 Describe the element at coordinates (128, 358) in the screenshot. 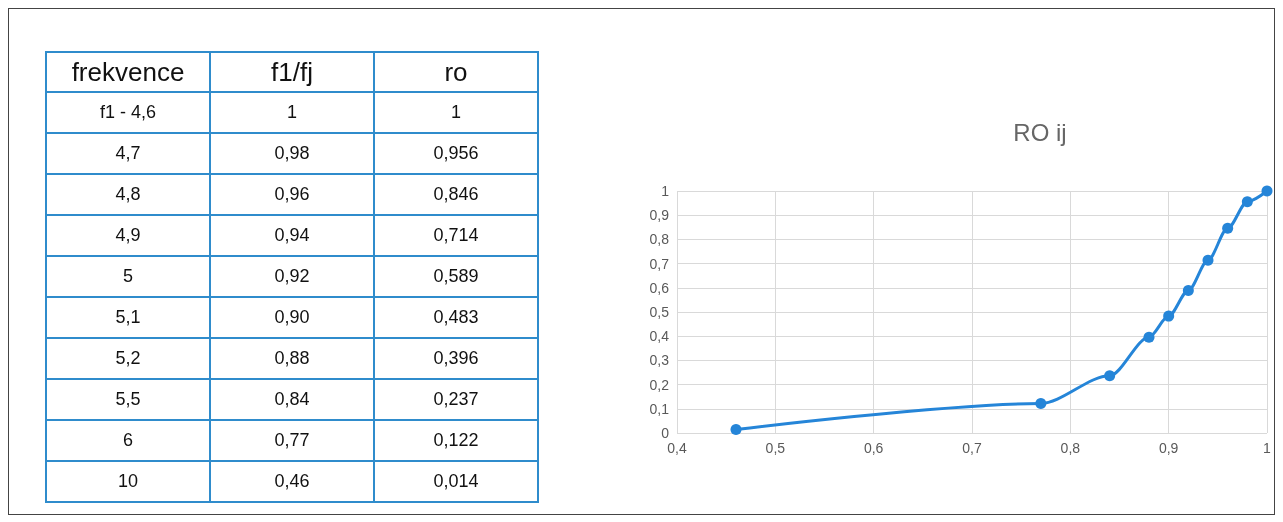

I see `text: 5,2` at that location.